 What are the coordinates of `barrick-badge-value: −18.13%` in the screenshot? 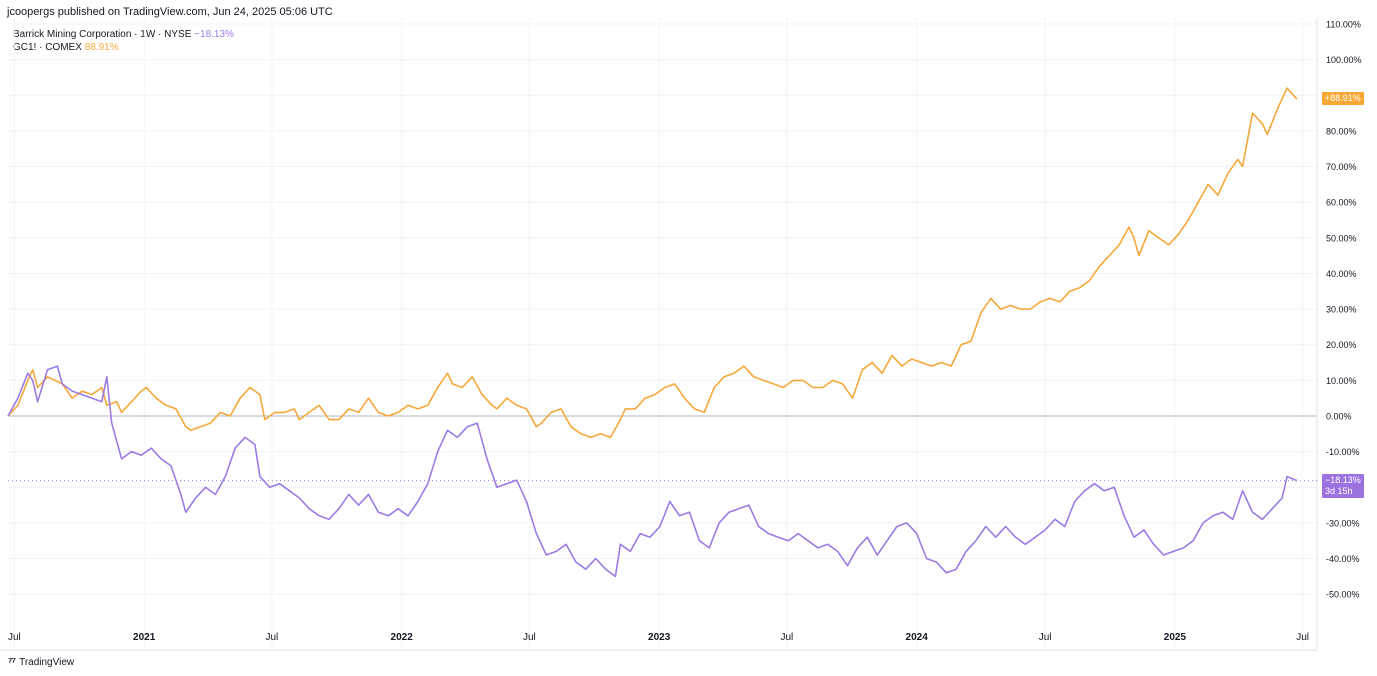 It's located at (1343, 479).